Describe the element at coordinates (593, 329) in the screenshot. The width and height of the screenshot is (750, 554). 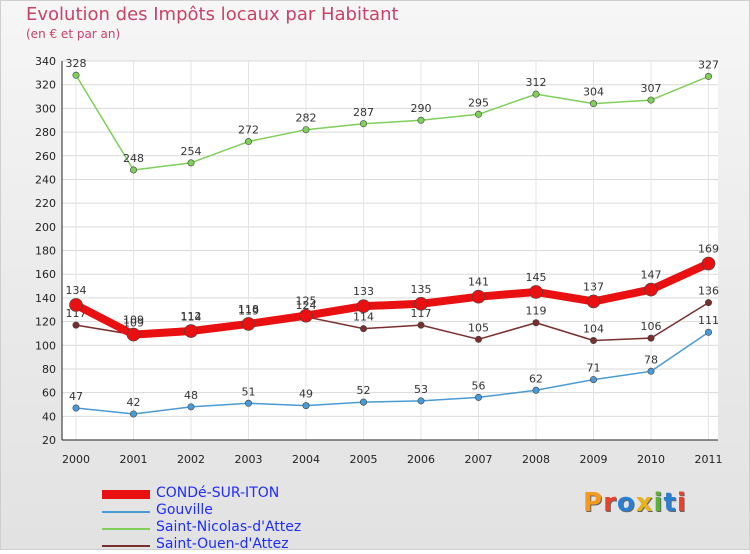
I see `data-label: 104` at that location.